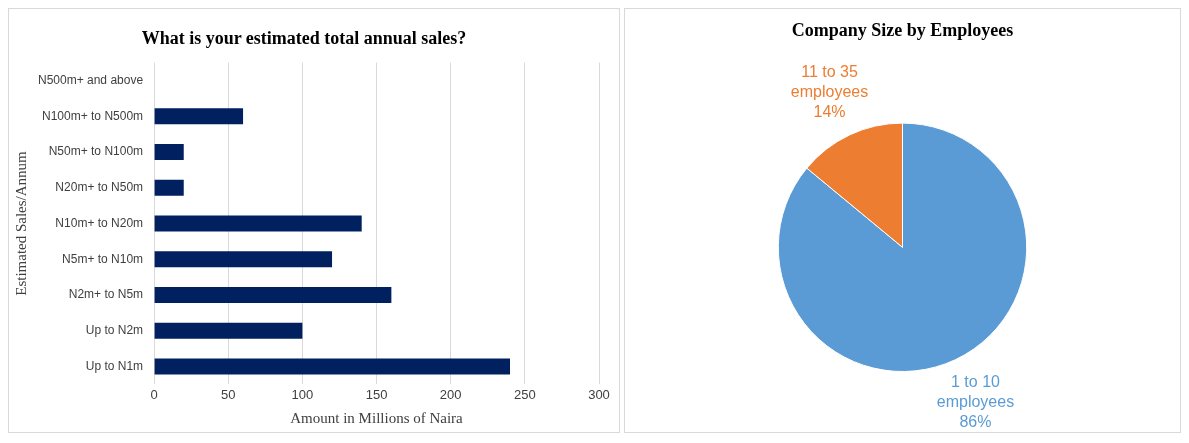 The width and height of the screenshot is (1189, 443). Describe the element at coordinates (975, 421) in the screenshot. I see `data-label: 86%` at that location.